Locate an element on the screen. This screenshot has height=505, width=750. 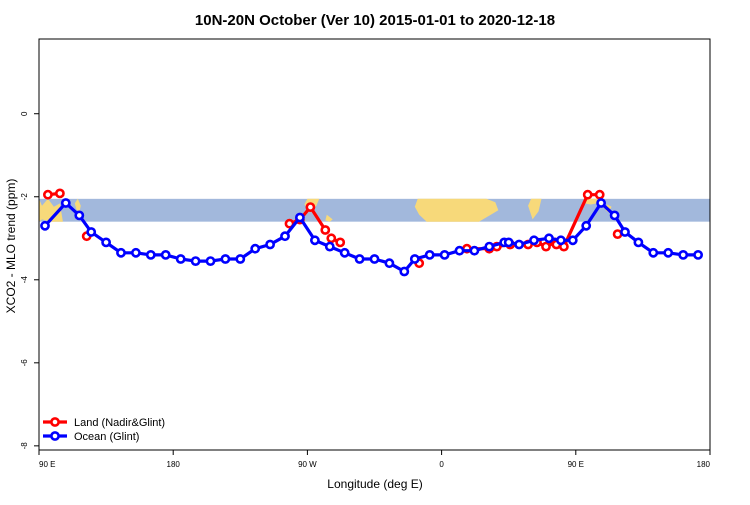
legend-label: Ocean (Glint) is located at coordinates (106, 437).